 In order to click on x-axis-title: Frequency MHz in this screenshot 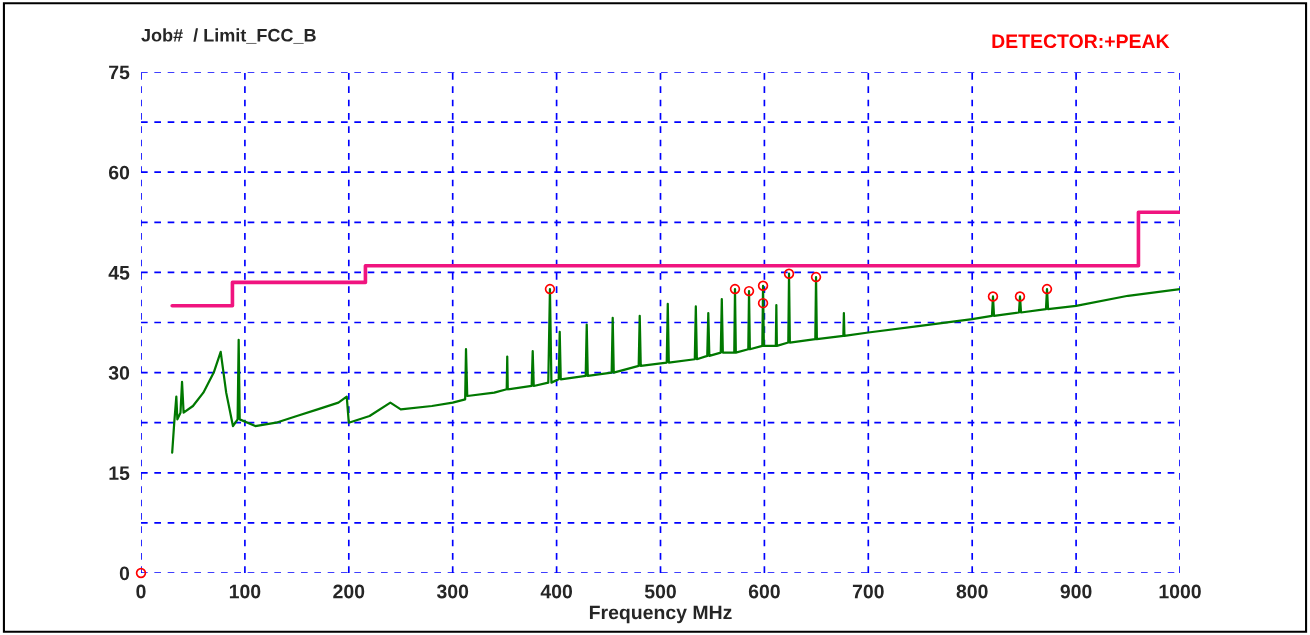, I will do `click(660, 614)`.